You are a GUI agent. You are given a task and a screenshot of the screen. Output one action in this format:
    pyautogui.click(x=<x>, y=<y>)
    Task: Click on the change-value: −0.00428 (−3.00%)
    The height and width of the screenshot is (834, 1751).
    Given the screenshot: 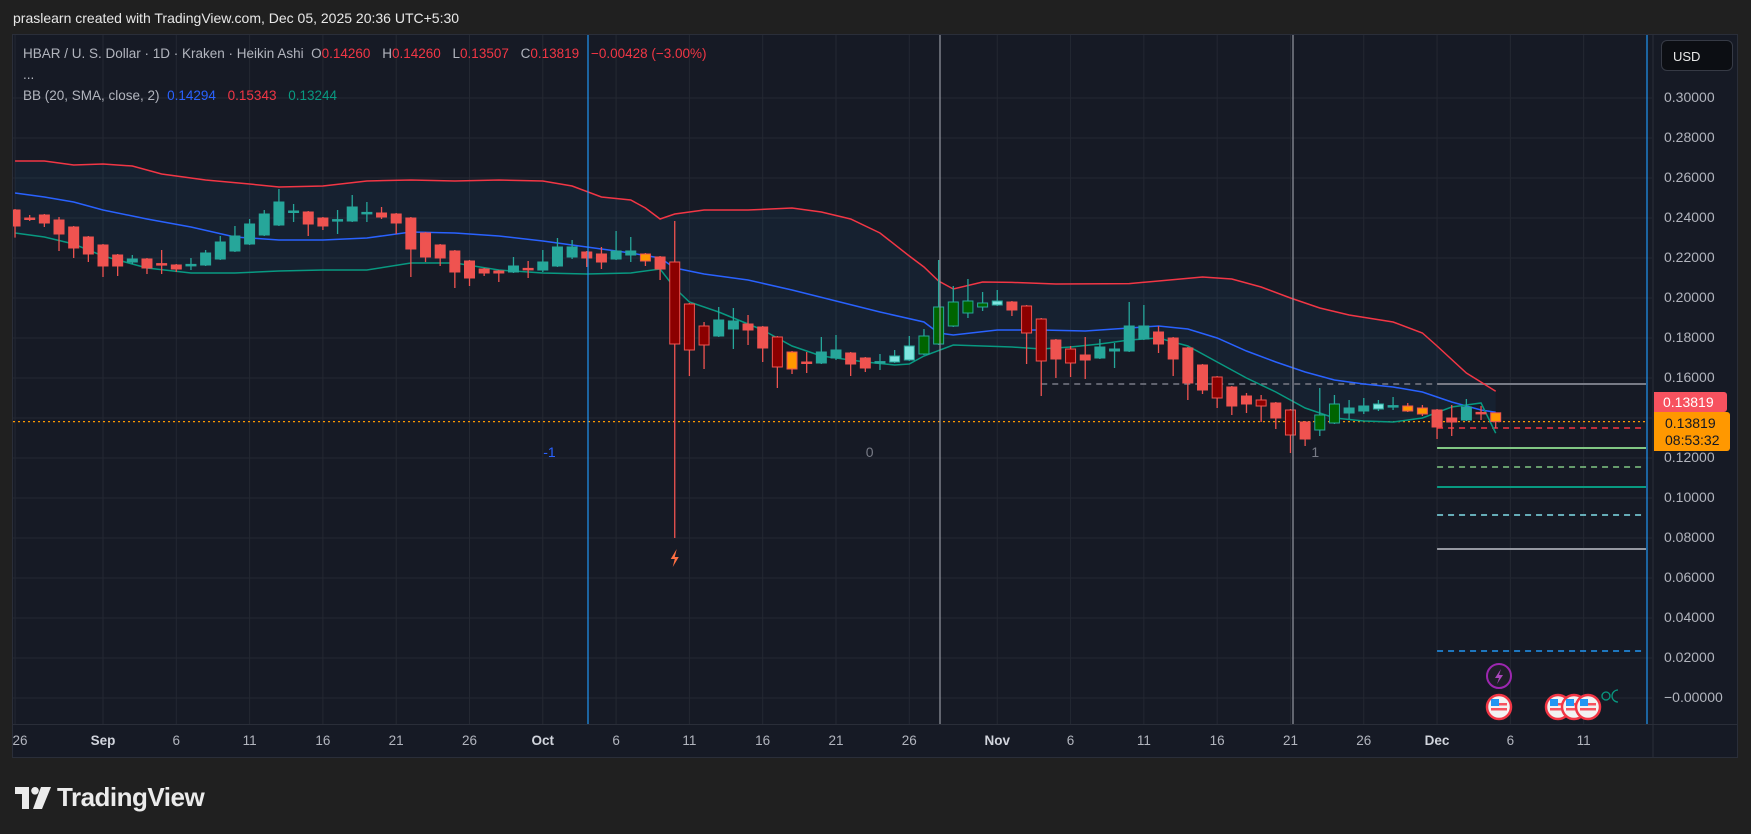 What is the action you would take?
    pyautogui.click(x=648, y=53)
    